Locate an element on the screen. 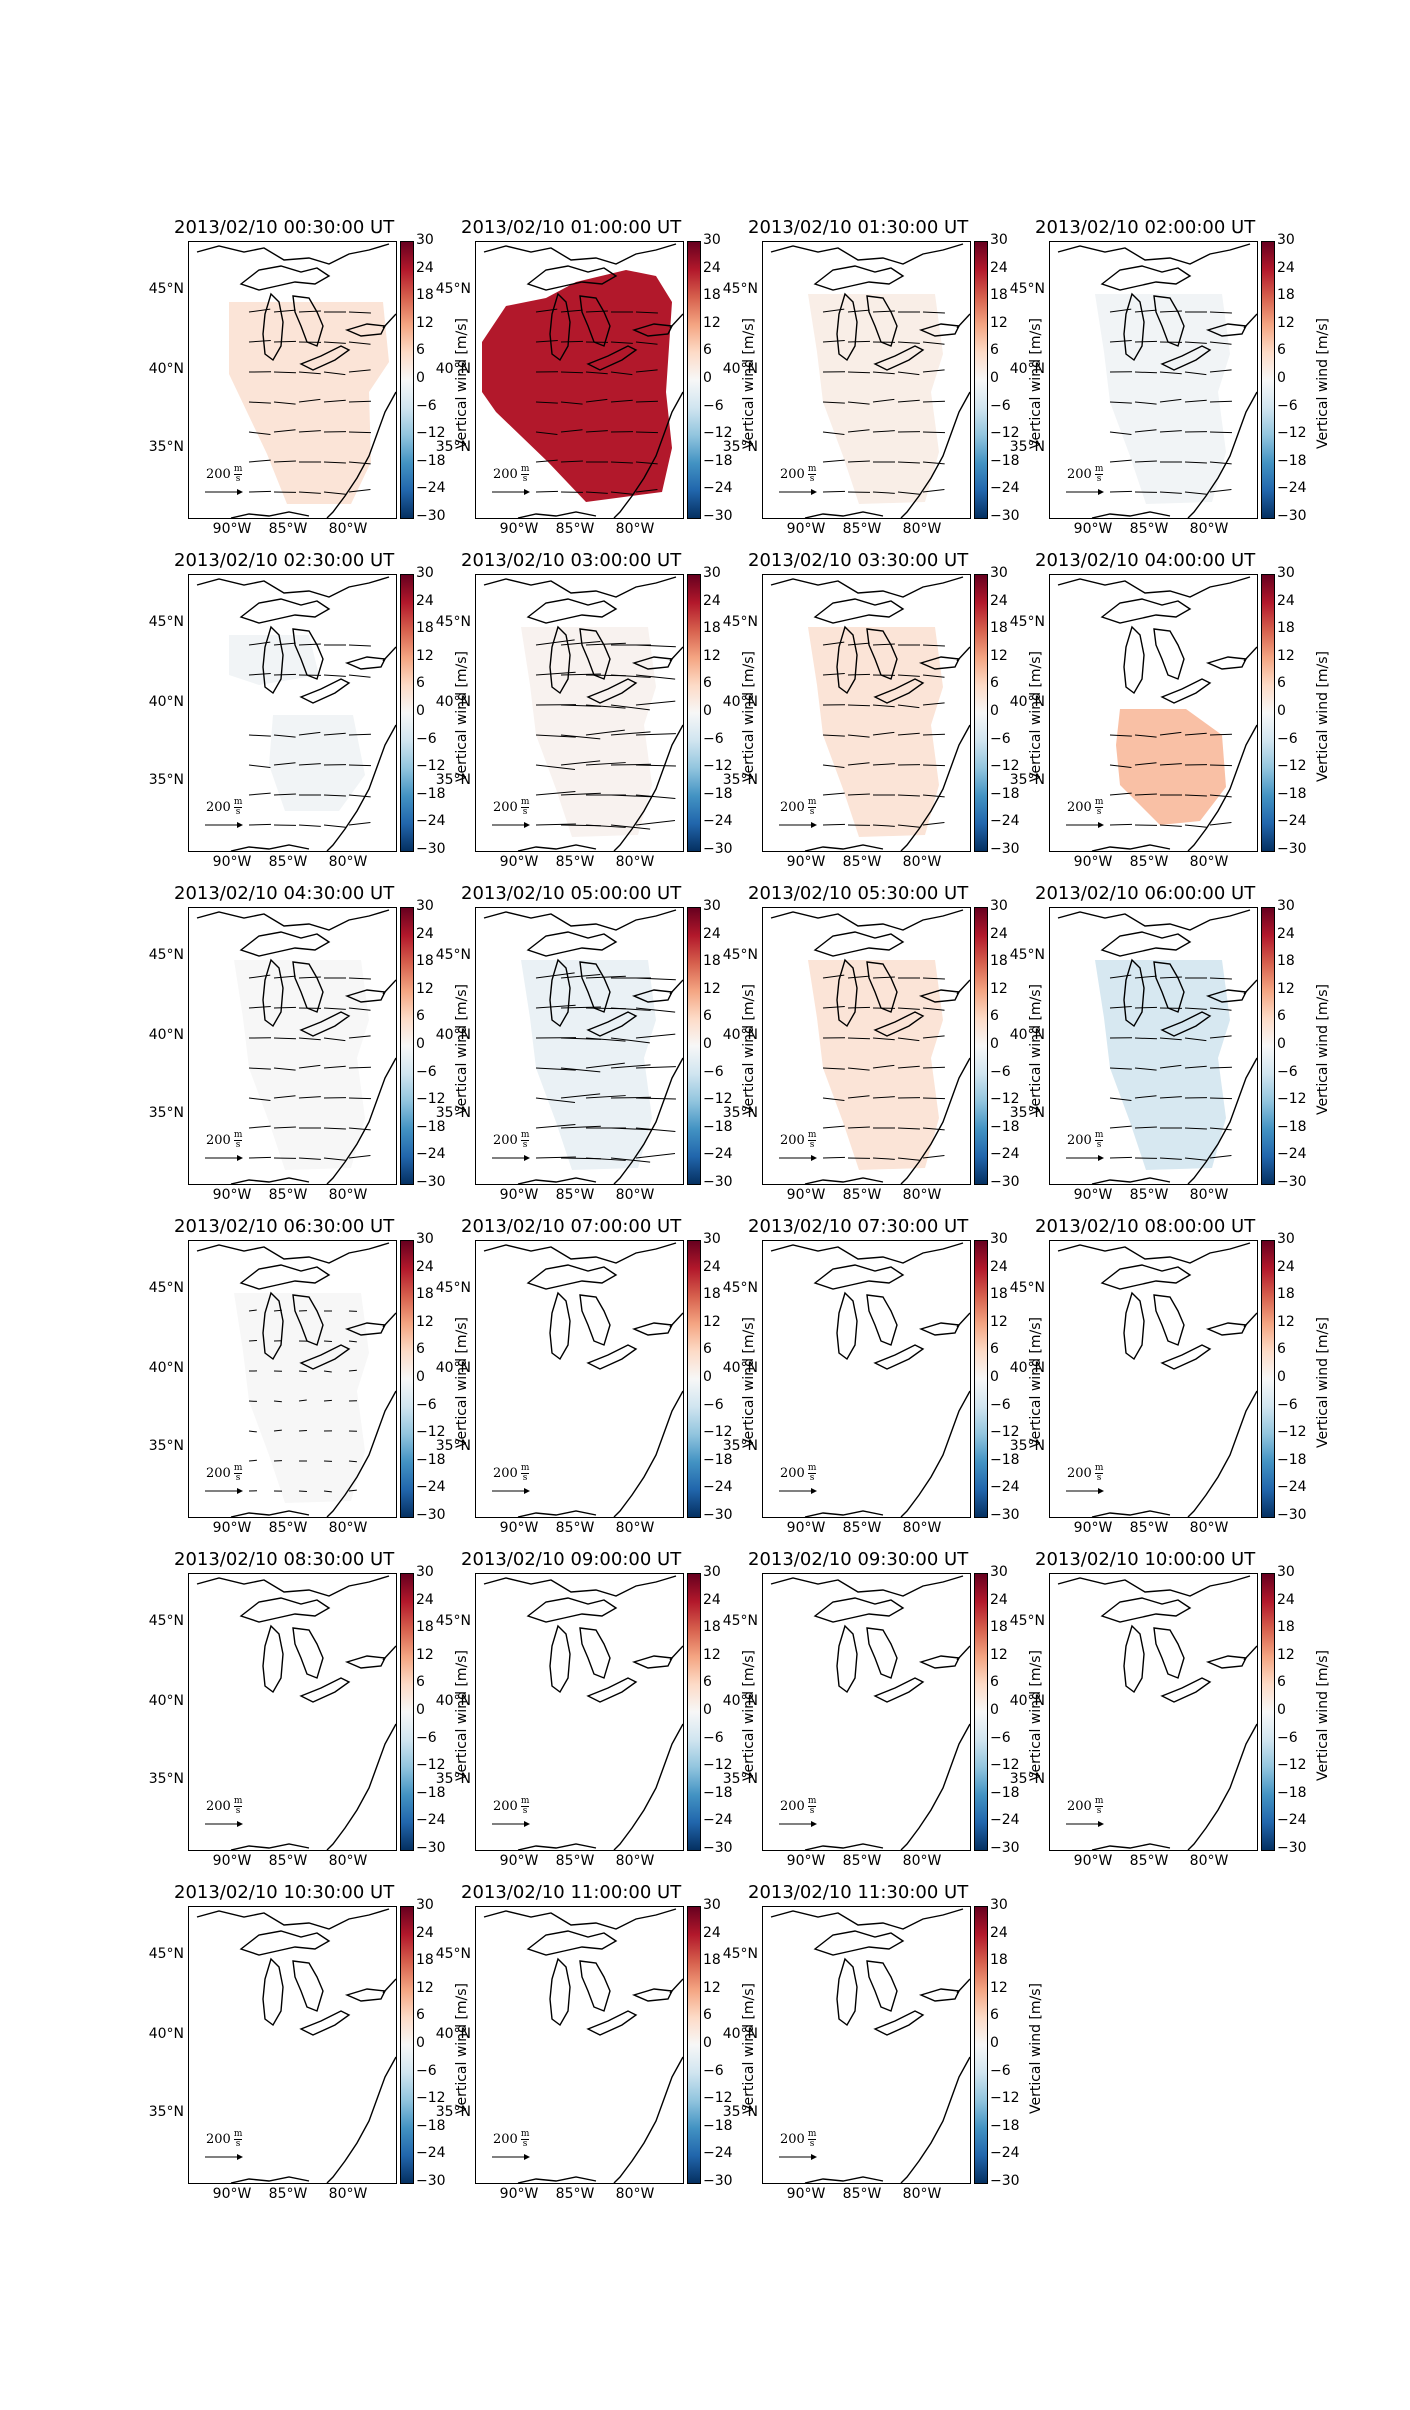 The width and height of the screenshot is (1410, 2410). latitude-label: 45°N is located at coordinates (740, 955).